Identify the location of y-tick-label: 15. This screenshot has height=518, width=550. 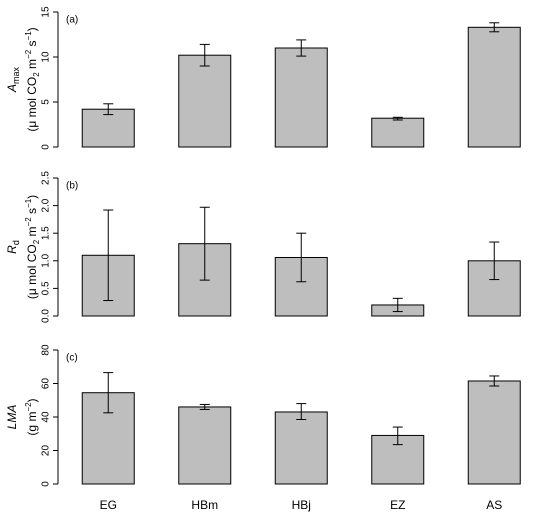
(46, 12).